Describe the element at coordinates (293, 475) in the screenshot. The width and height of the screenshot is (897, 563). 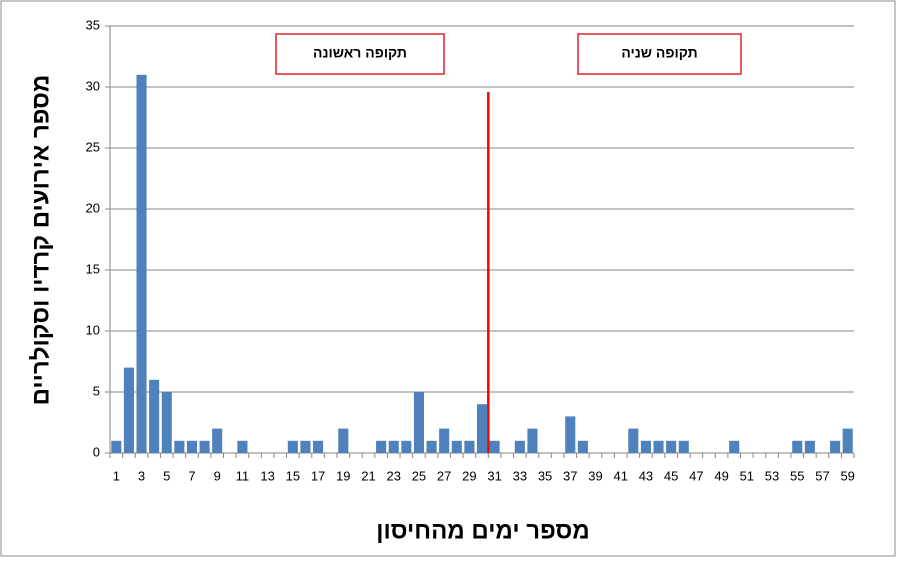
I see `x-tick-label: 15` at that location.